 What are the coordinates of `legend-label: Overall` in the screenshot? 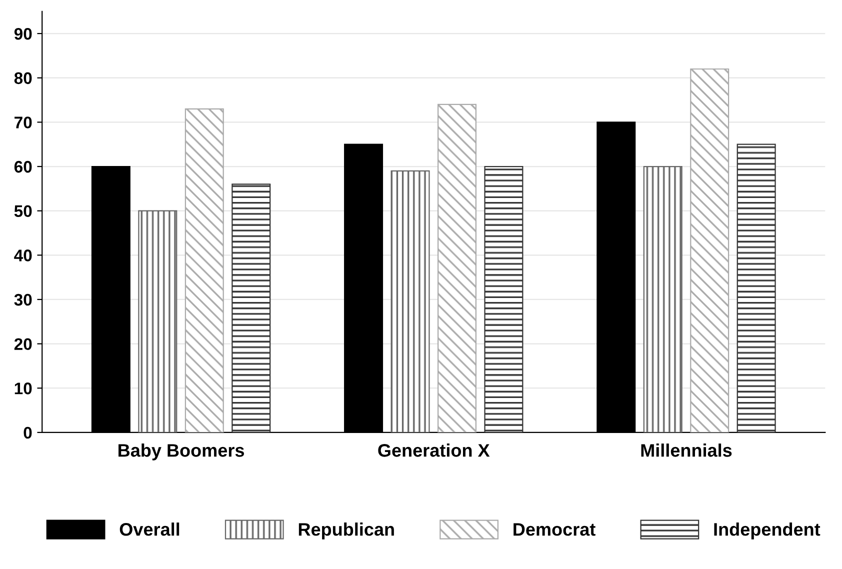 It's located at (150, 529).